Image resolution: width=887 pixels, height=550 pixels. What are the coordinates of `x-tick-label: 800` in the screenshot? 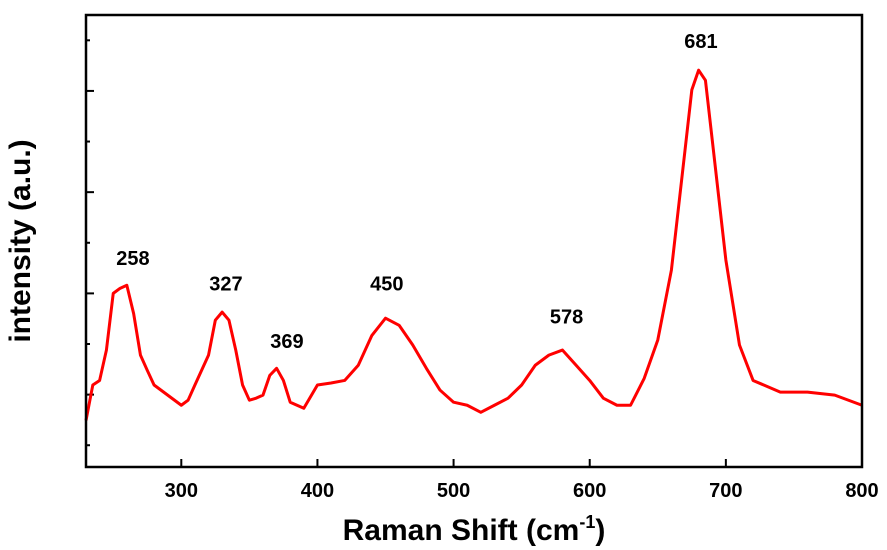 It's located at (861, 491).